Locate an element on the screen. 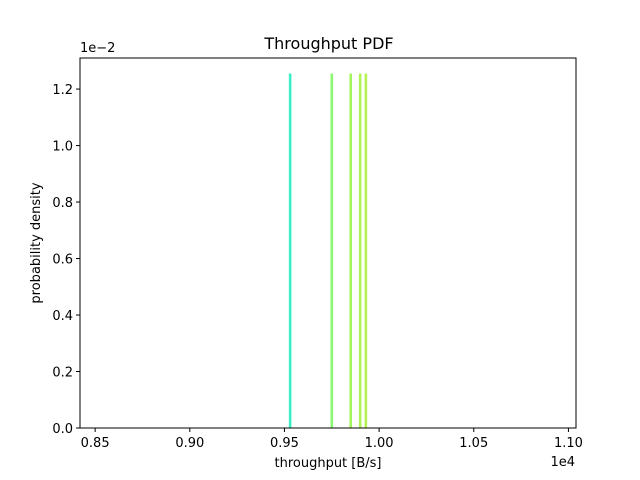  x-axis-label: throughput [B/s] is located at coordinates (327, 463).